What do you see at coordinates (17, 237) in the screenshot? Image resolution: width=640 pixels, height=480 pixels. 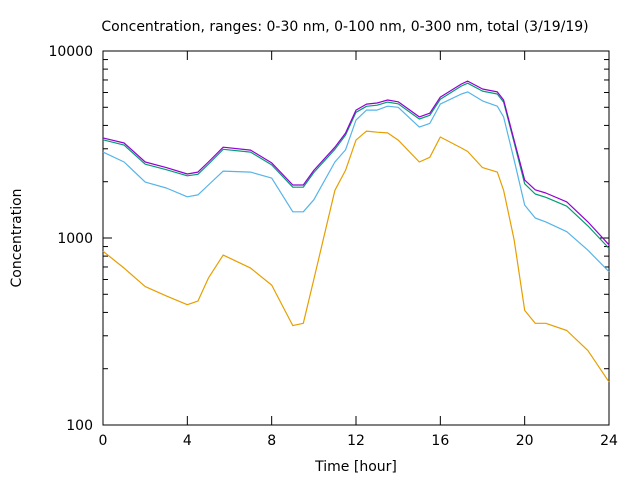 I see `y-axis-label: Concentration` at bounding box center [17, 237].